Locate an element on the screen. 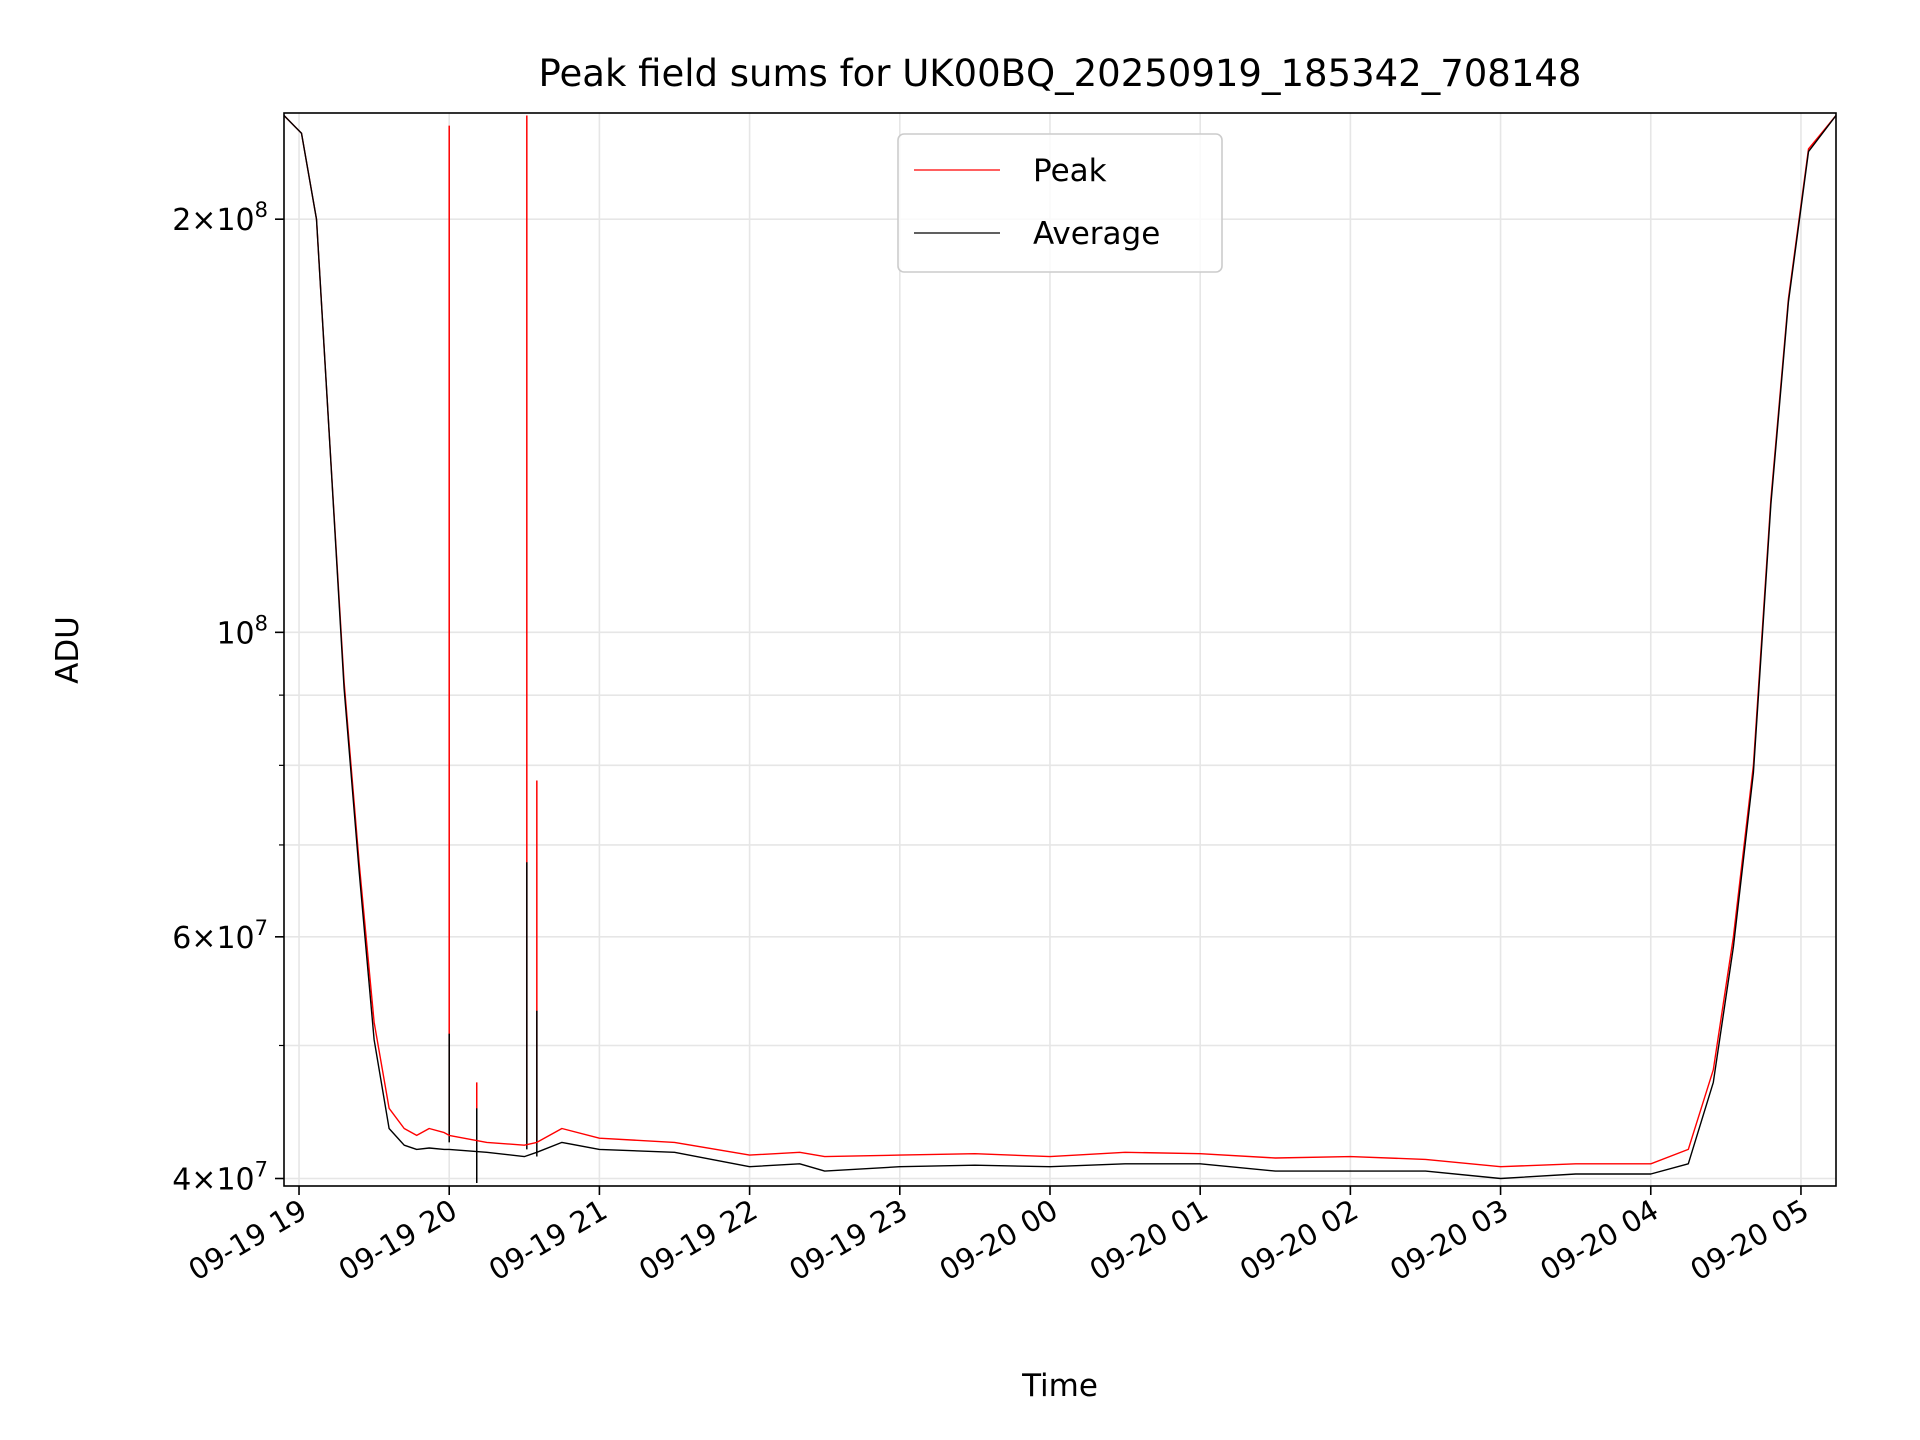 This screenshot has height=1440, width=1920. spikes is located at coordinates (493, 649).